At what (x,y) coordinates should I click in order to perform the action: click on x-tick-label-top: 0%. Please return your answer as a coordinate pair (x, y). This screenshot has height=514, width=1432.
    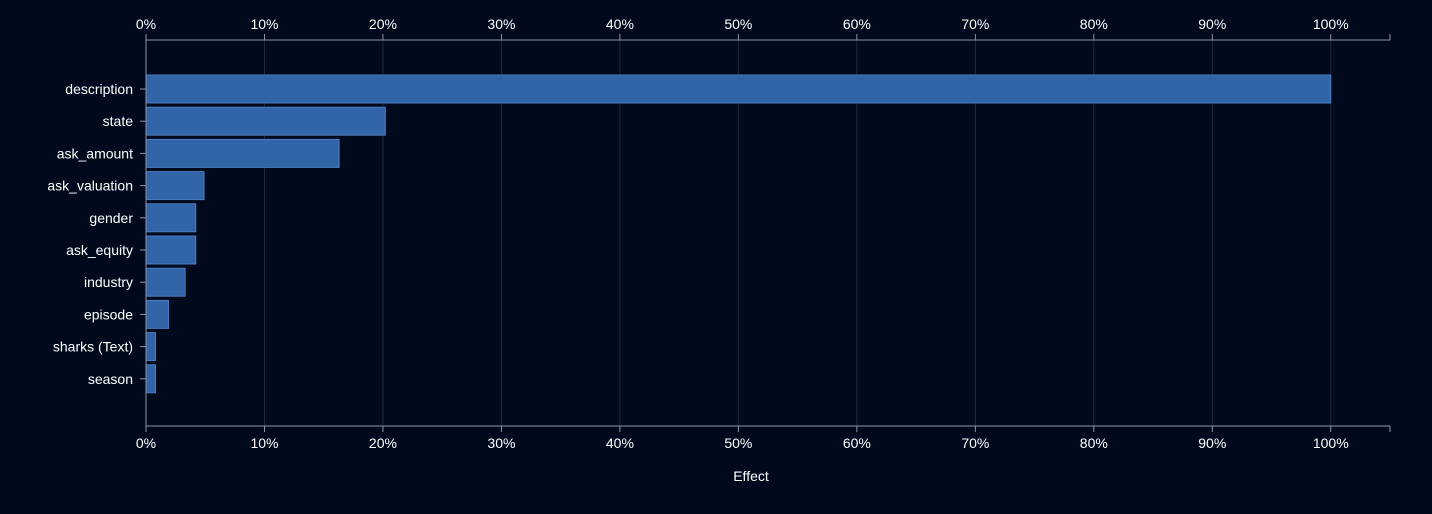
    Looking at the image, I should click on (146, 24).